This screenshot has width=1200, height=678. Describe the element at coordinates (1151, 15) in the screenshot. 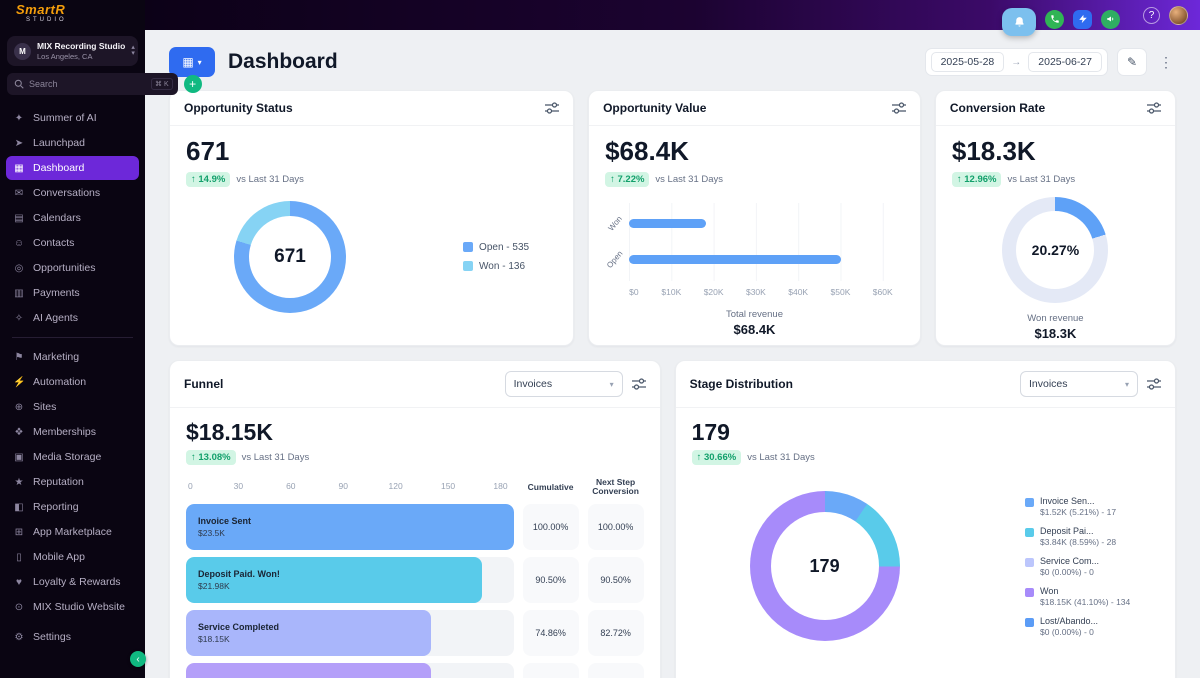

I see `help-button: ?` at that location.